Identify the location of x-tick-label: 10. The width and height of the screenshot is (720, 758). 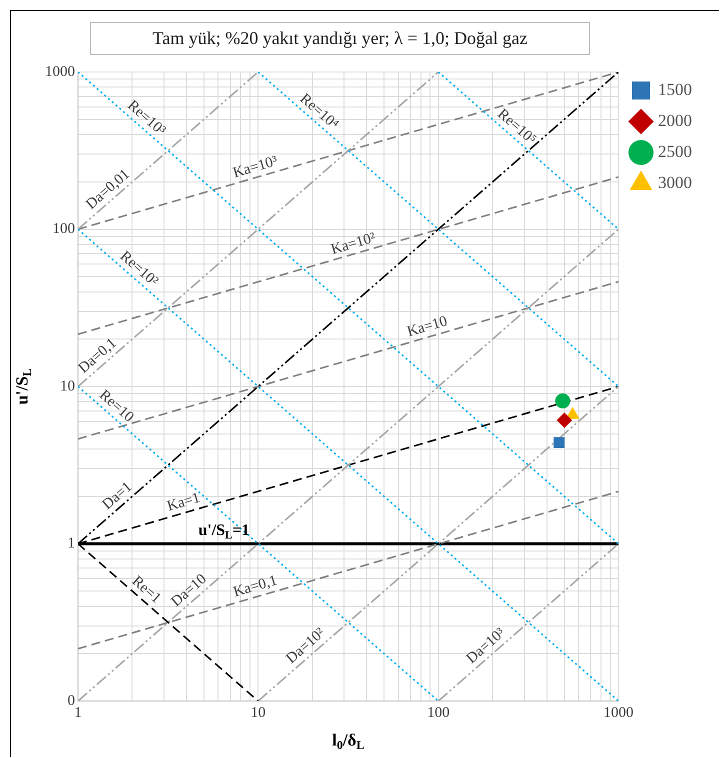
(258, 712).